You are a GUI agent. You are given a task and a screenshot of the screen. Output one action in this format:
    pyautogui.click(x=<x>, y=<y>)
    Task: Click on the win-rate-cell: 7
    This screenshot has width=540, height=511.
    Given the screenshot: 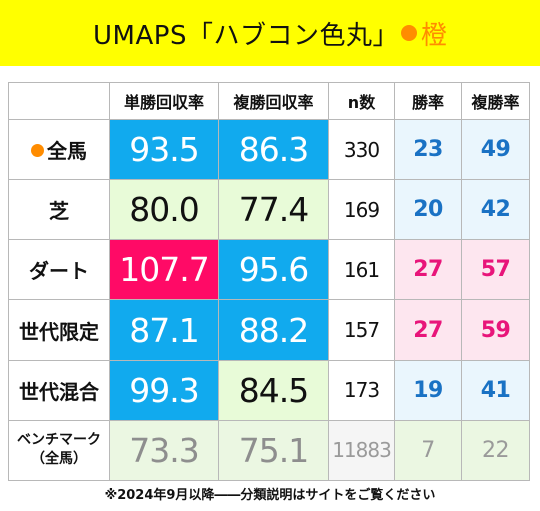 What is the action you would take?
    pyautogui.click(x=428, y=450)
    